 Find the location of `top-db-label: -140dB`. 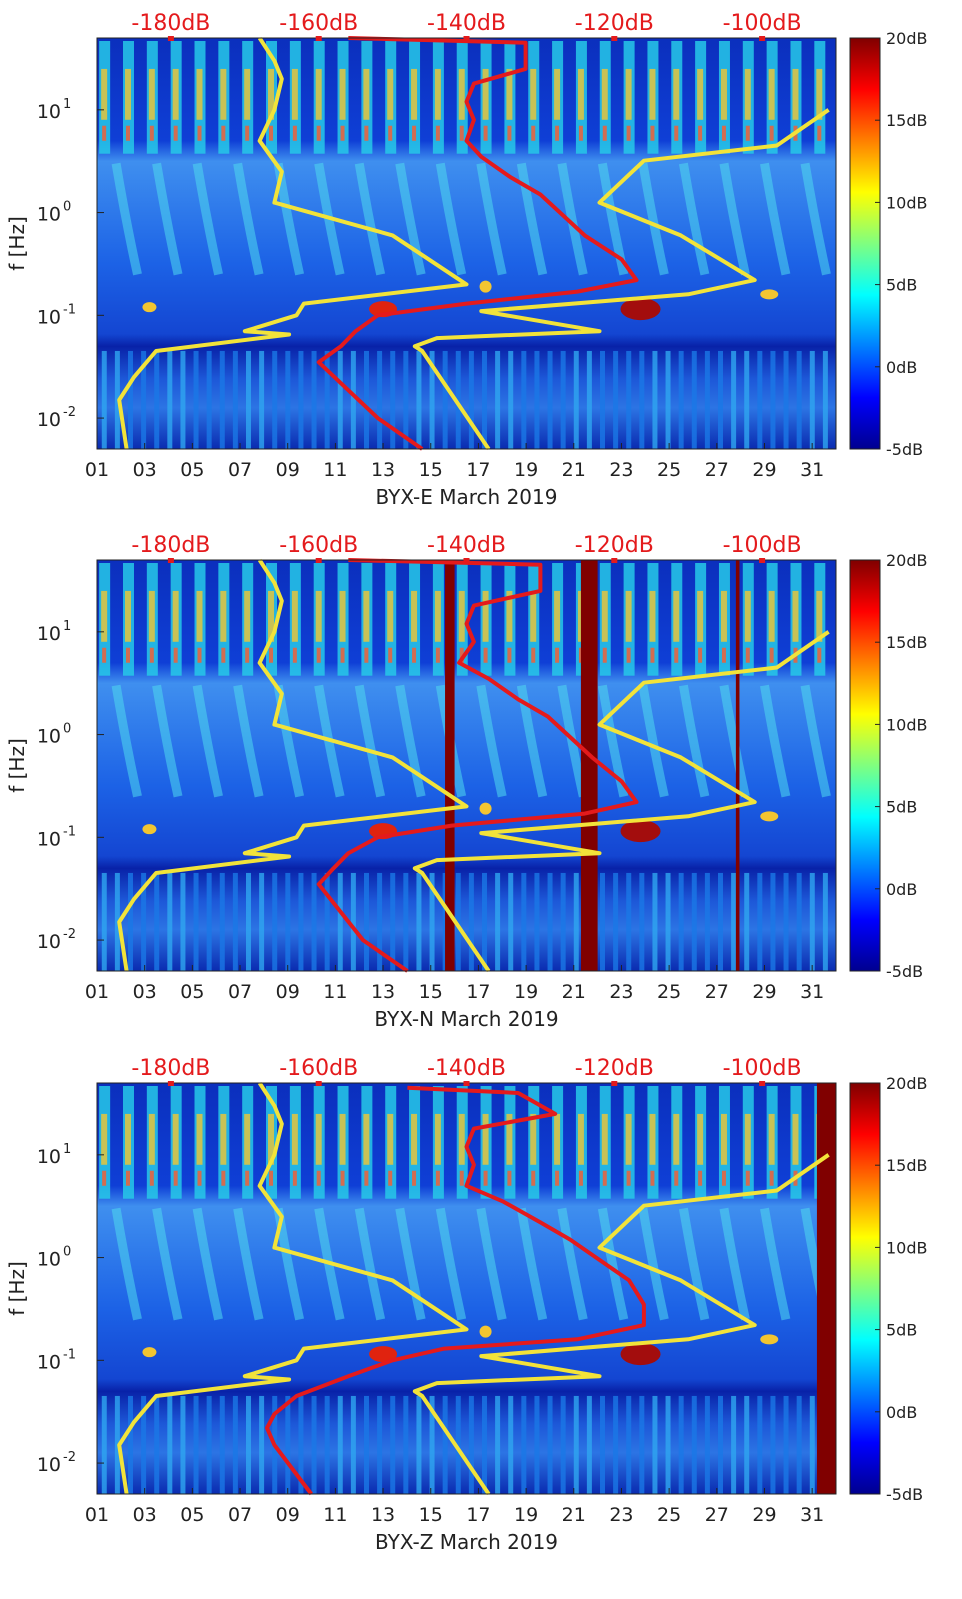

top-db-label: -140dB is located at coordinates (466, 545).